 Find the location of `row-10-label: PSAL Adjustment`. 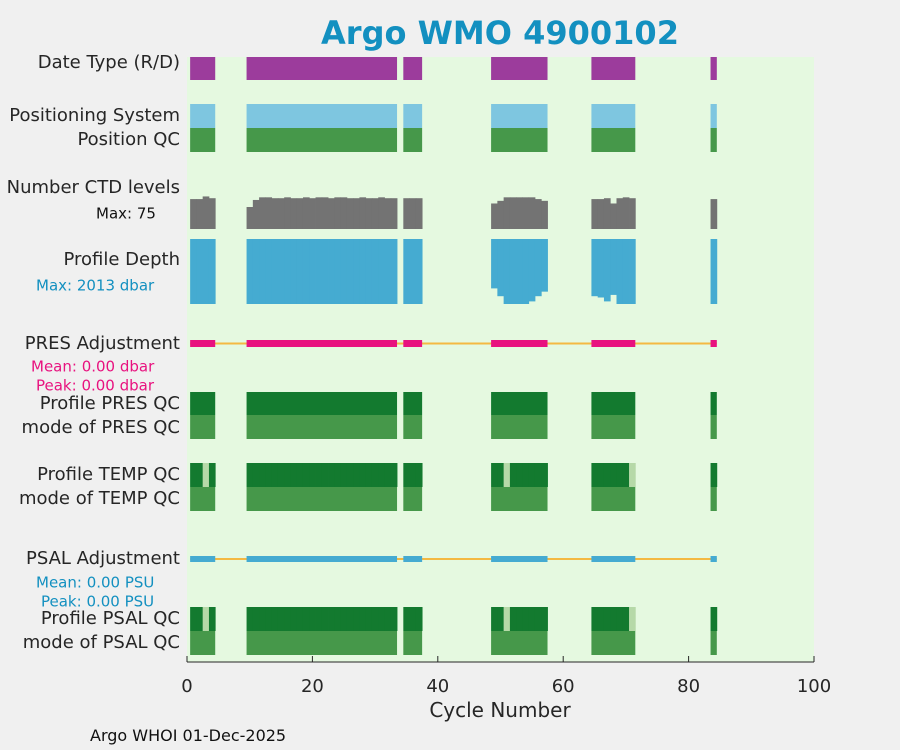

row-10-label: PSAL Adjustment is located at coordinates (103, 558).